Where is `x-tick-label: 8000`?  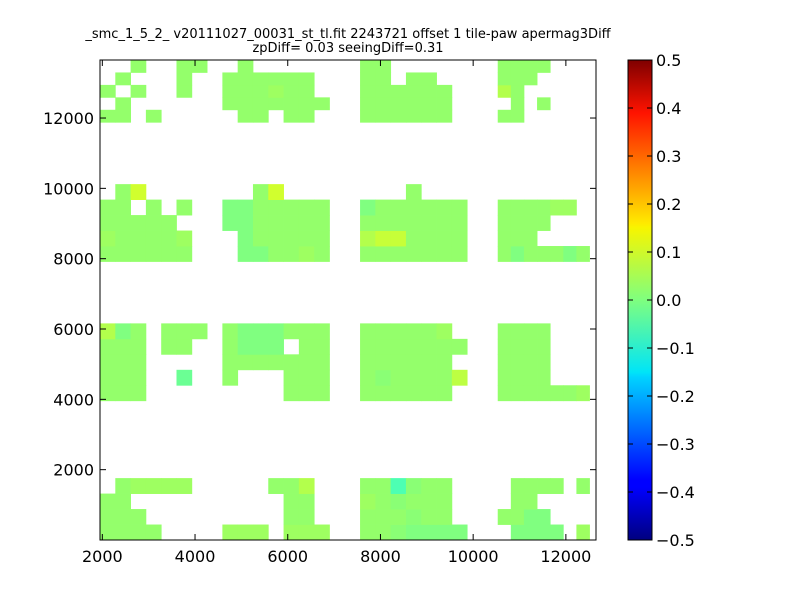
x-tick-label: 8000 is located at coordinates (380, 556).